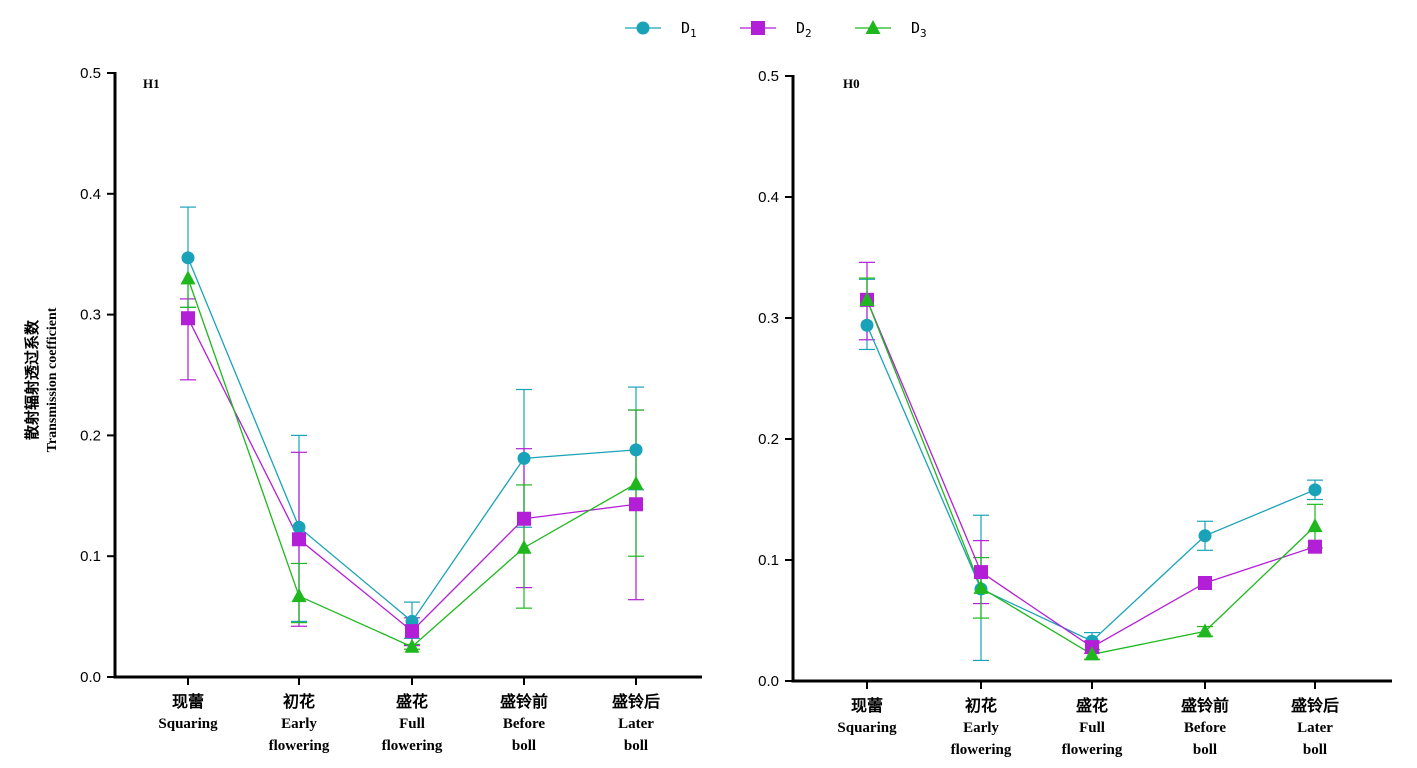 This screenshot has width=1417, height=768. I want to click on x-tick-label-en-h1: Later, so click(636, 724).